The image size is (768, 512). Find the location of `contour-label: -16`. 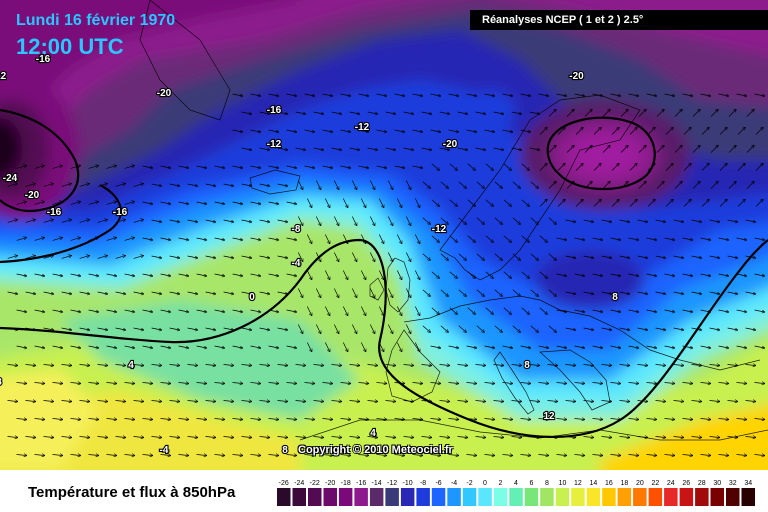

contour-label: -16 is located at coordinates (274, 110).